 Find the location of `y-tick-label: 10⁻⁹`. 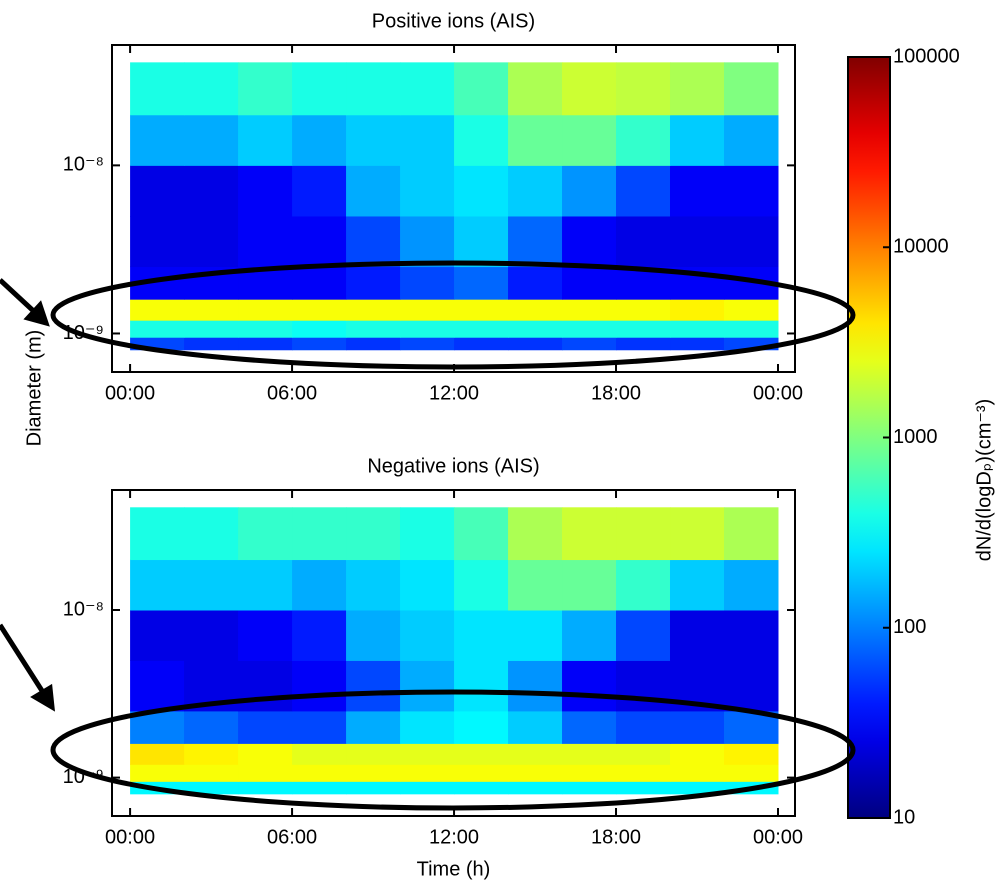

y-tick-label: 10⁻⁹ is located at coordinates (83, 777).